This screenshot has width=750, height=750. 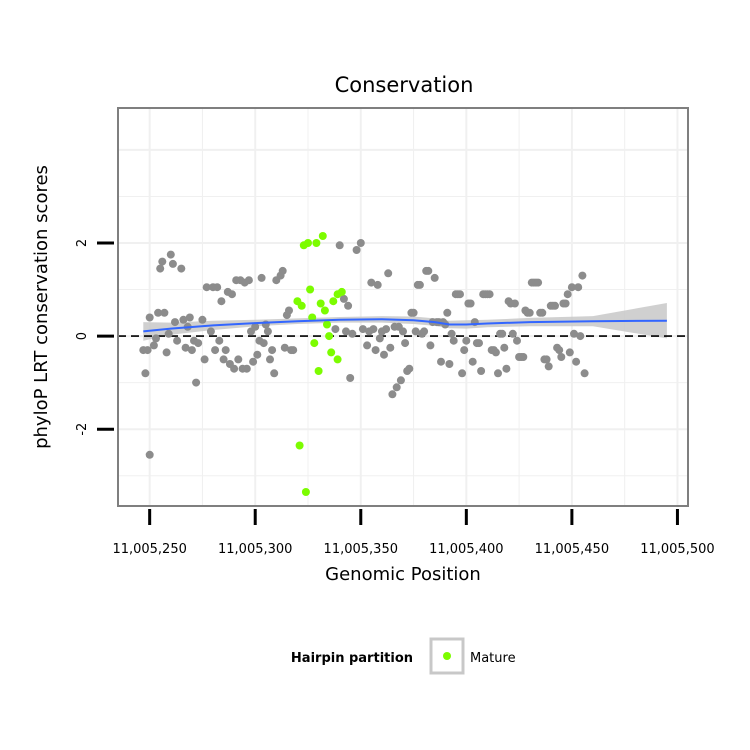 What do you see at coordinates (447, 656) in the screenshot?
I see `legend-mature-dot` at bounding box center [447, 656].